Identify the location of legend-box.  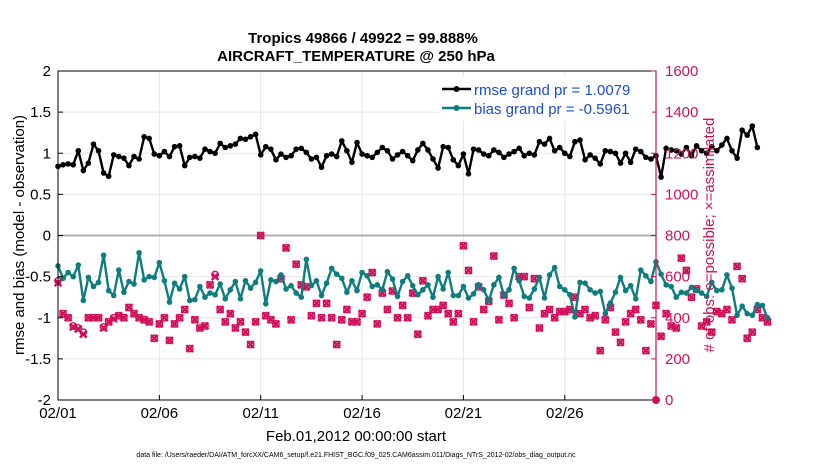
(546, 99).